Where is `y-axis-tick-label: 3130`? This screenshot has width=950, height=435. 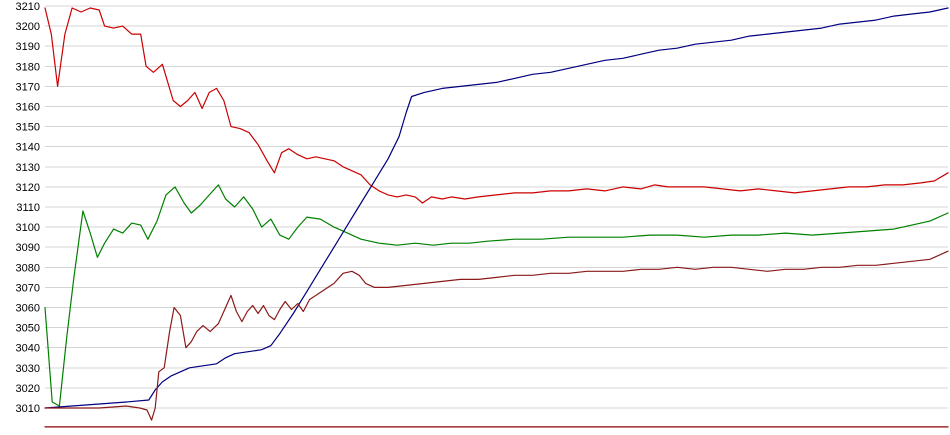
y-axis-tick-label: 3130 is located at coordinates (28, 168).